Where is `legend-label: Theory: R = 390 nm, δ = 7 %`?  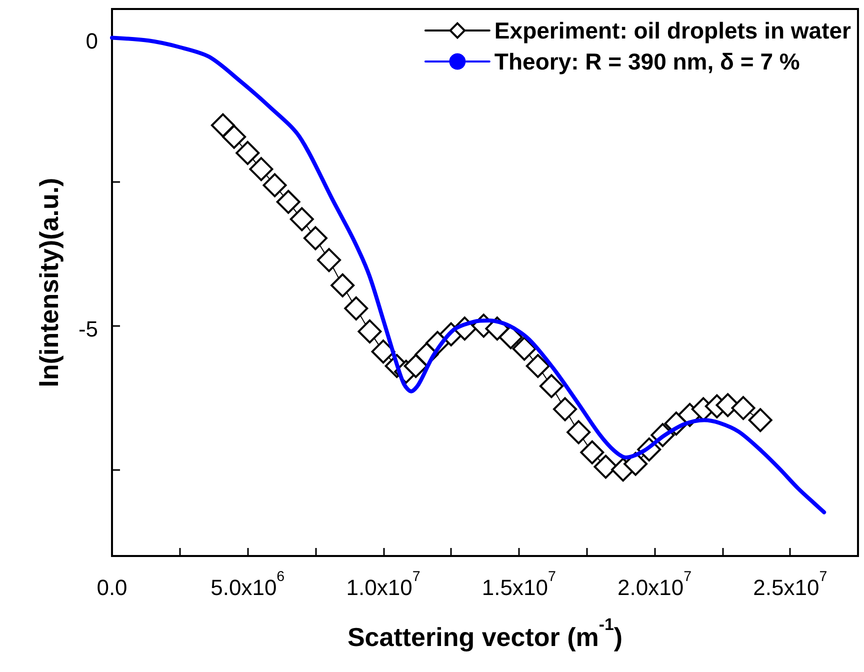 legend-label: Theory: R = 390 nm, δ = 7 % is located at coordinates (647, 61).